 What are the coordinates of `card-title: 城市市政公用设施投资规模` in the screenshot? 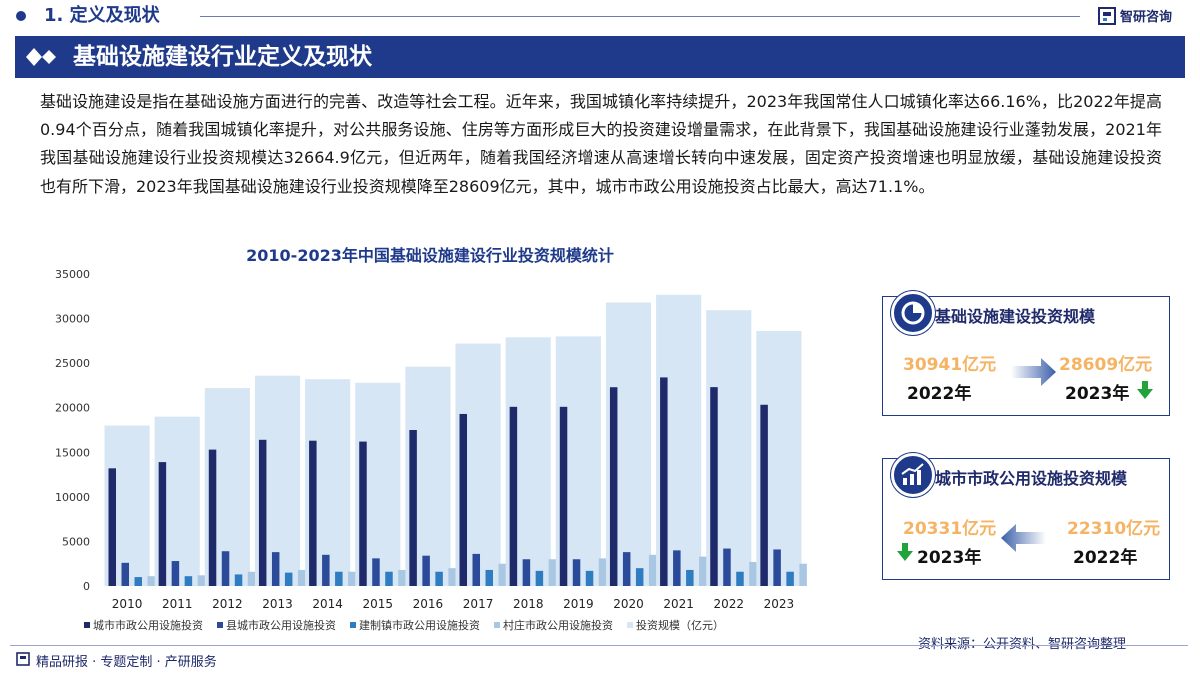 It's located at (1031, 478).